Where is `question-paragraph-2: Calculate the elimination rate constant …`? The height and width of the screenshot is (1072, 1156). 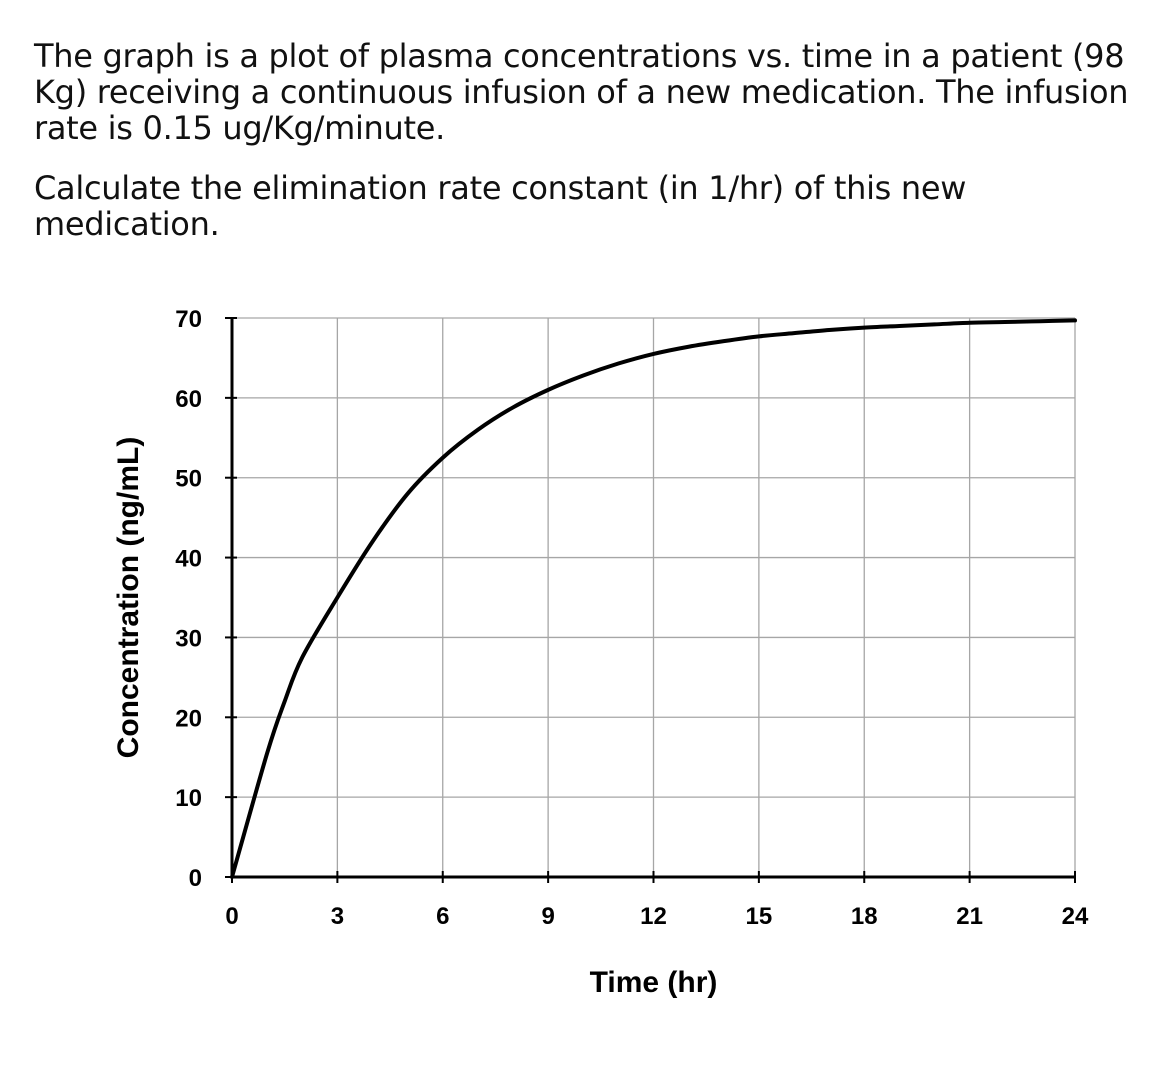
question-paragraph-2: Calculate the elimination rate constant … is located at coordinates (500, 206).